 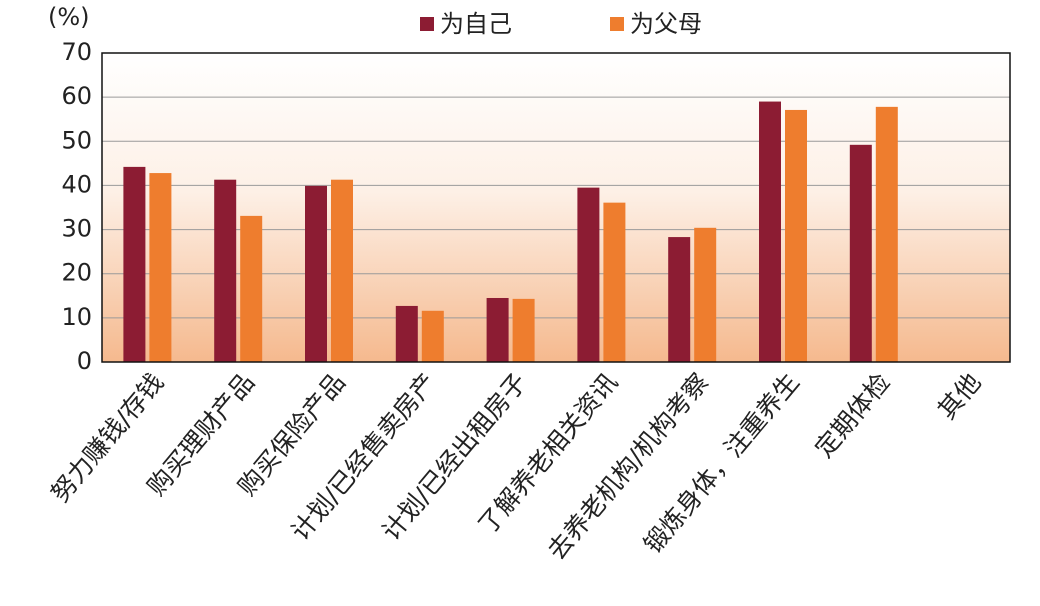 What do you see at coordinates (476, 24) in the screenshot?
I see `legend-label: 为自己` at bounding box center [476, 24].